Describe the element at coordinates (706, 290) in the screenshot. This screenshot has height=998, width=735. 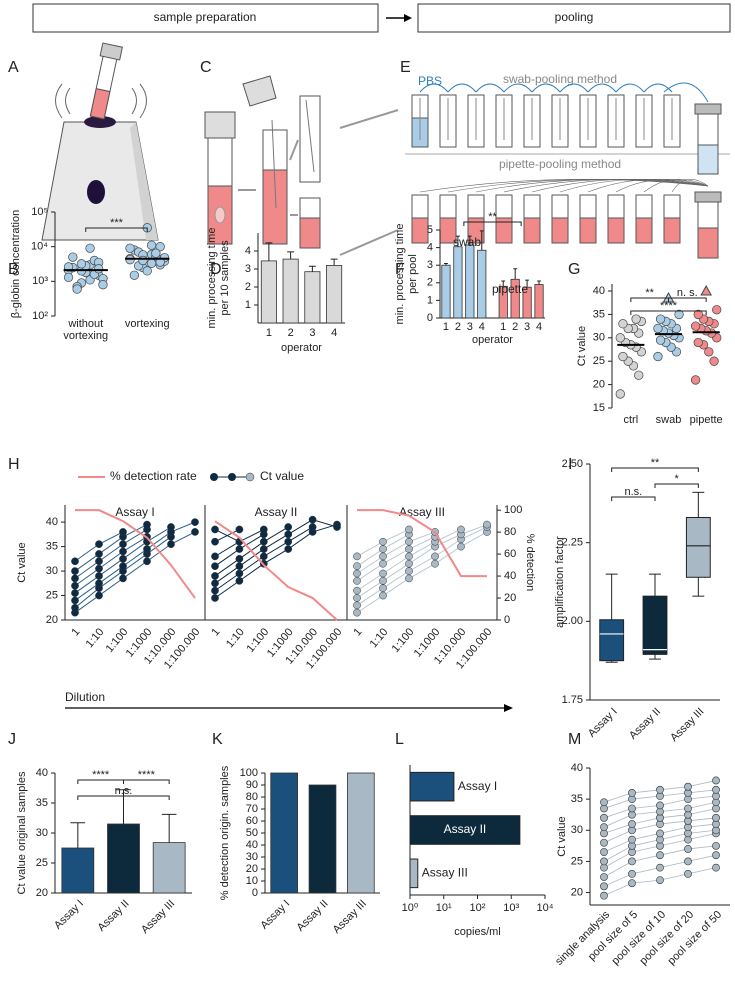
I see `outlier` at that location.